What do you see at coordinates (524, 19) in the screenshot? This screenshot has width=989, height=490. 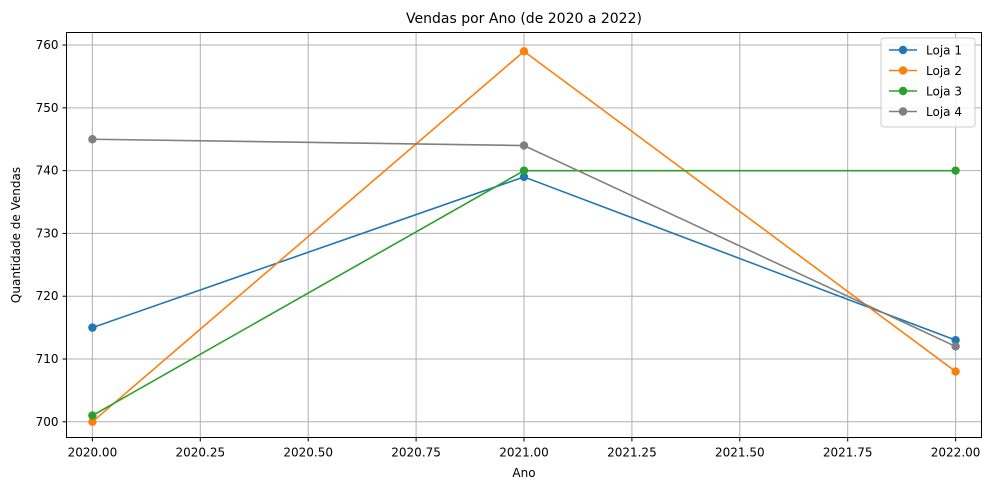 I see `chart-title: Vendas por Ano (de 2020 a 2022)` at bounding box center [524, 19].